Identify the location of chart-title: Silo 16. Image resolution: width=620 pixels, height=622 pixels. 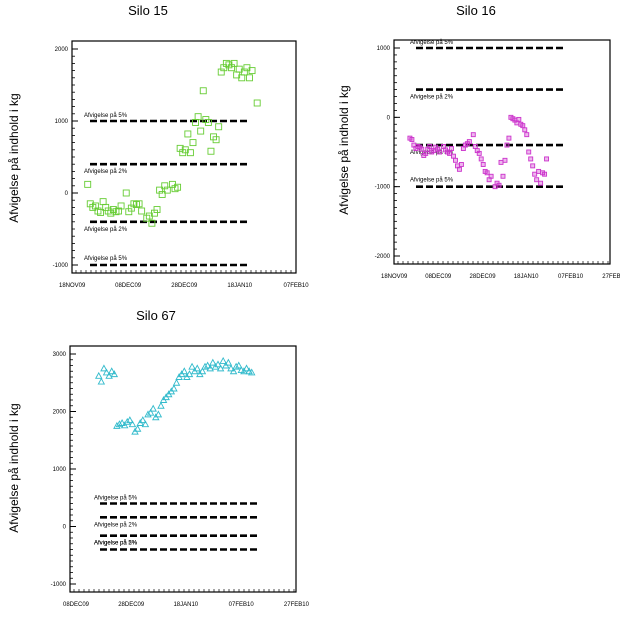
(476, 10).